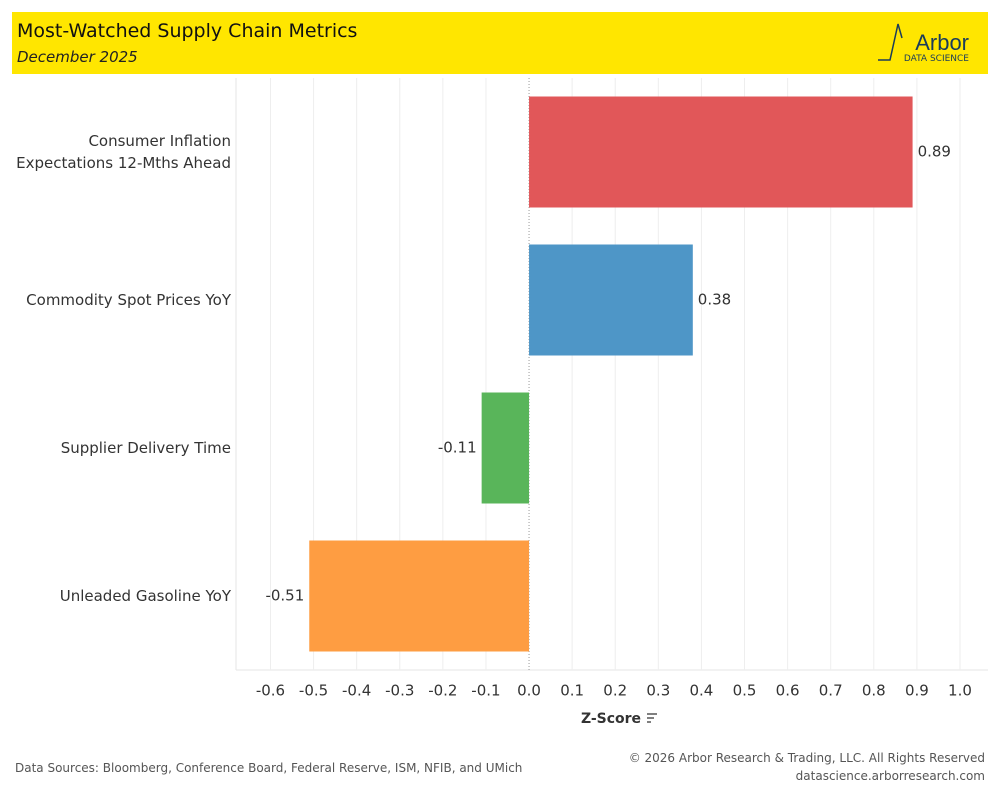  What do you see at coordinates (399, 691) in the screenshot?
I see `x-tick-label: -0.3` at bounding box center [399, 691].